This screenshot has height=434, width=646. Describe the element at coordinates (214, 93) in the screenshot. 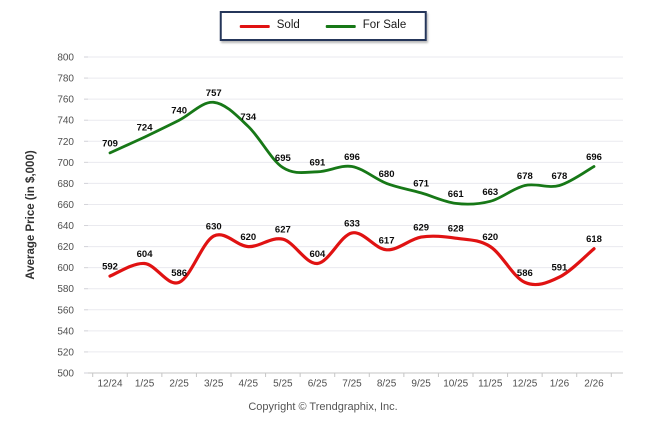

I see `data-label: 757` at that location.